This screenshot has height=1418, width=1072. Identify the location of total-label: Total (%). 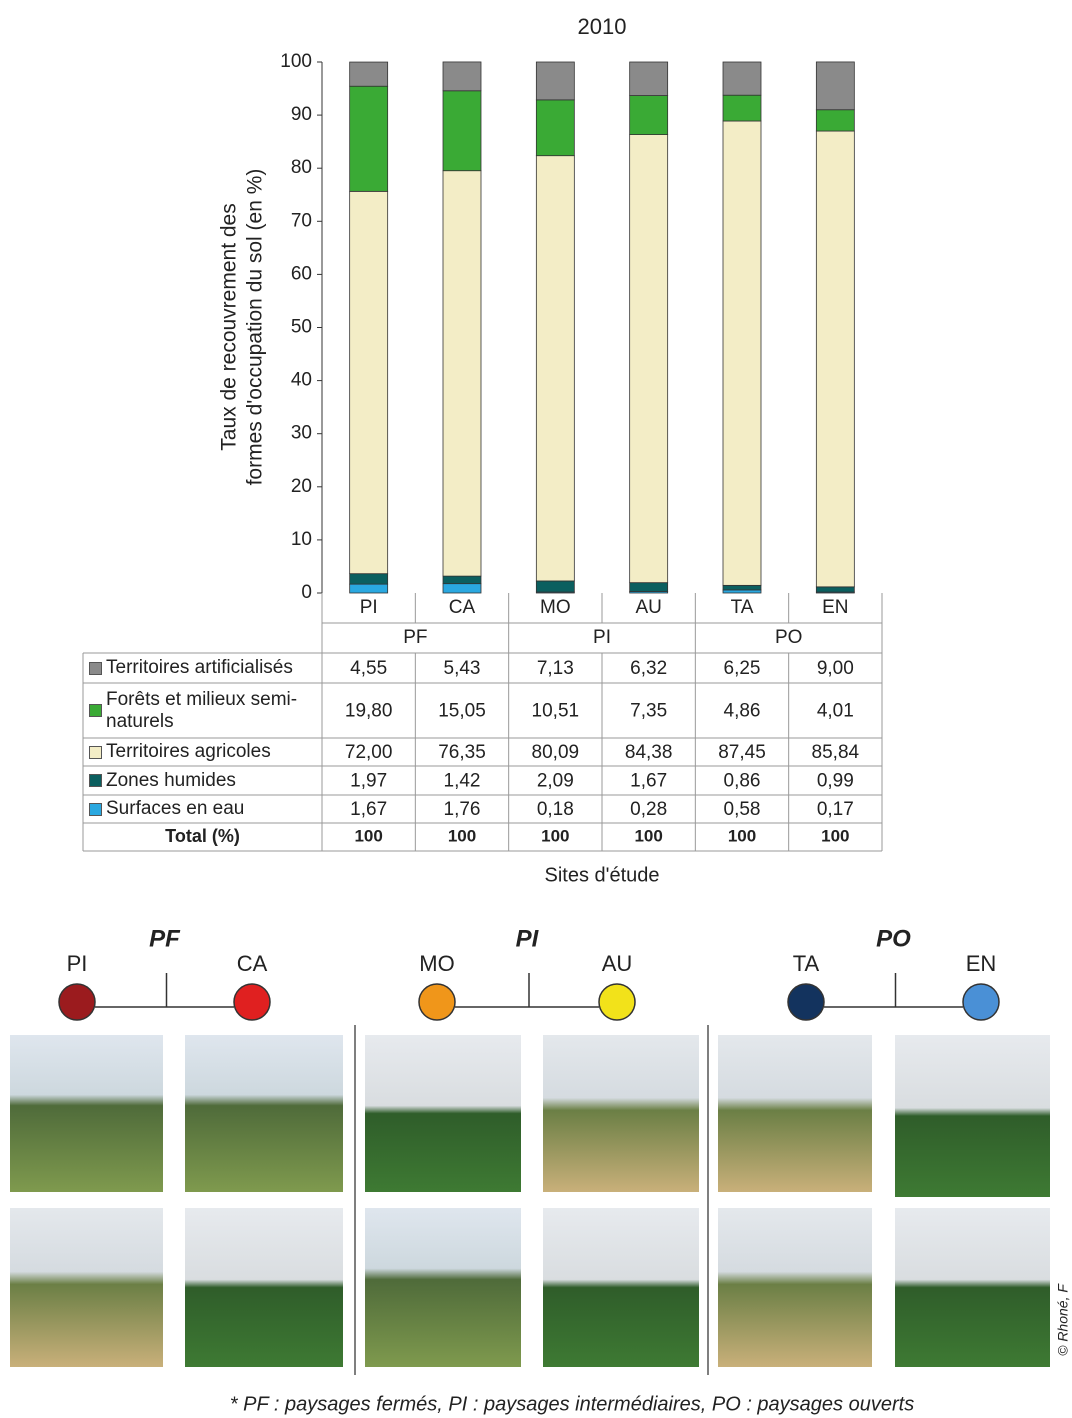
(202, 836).